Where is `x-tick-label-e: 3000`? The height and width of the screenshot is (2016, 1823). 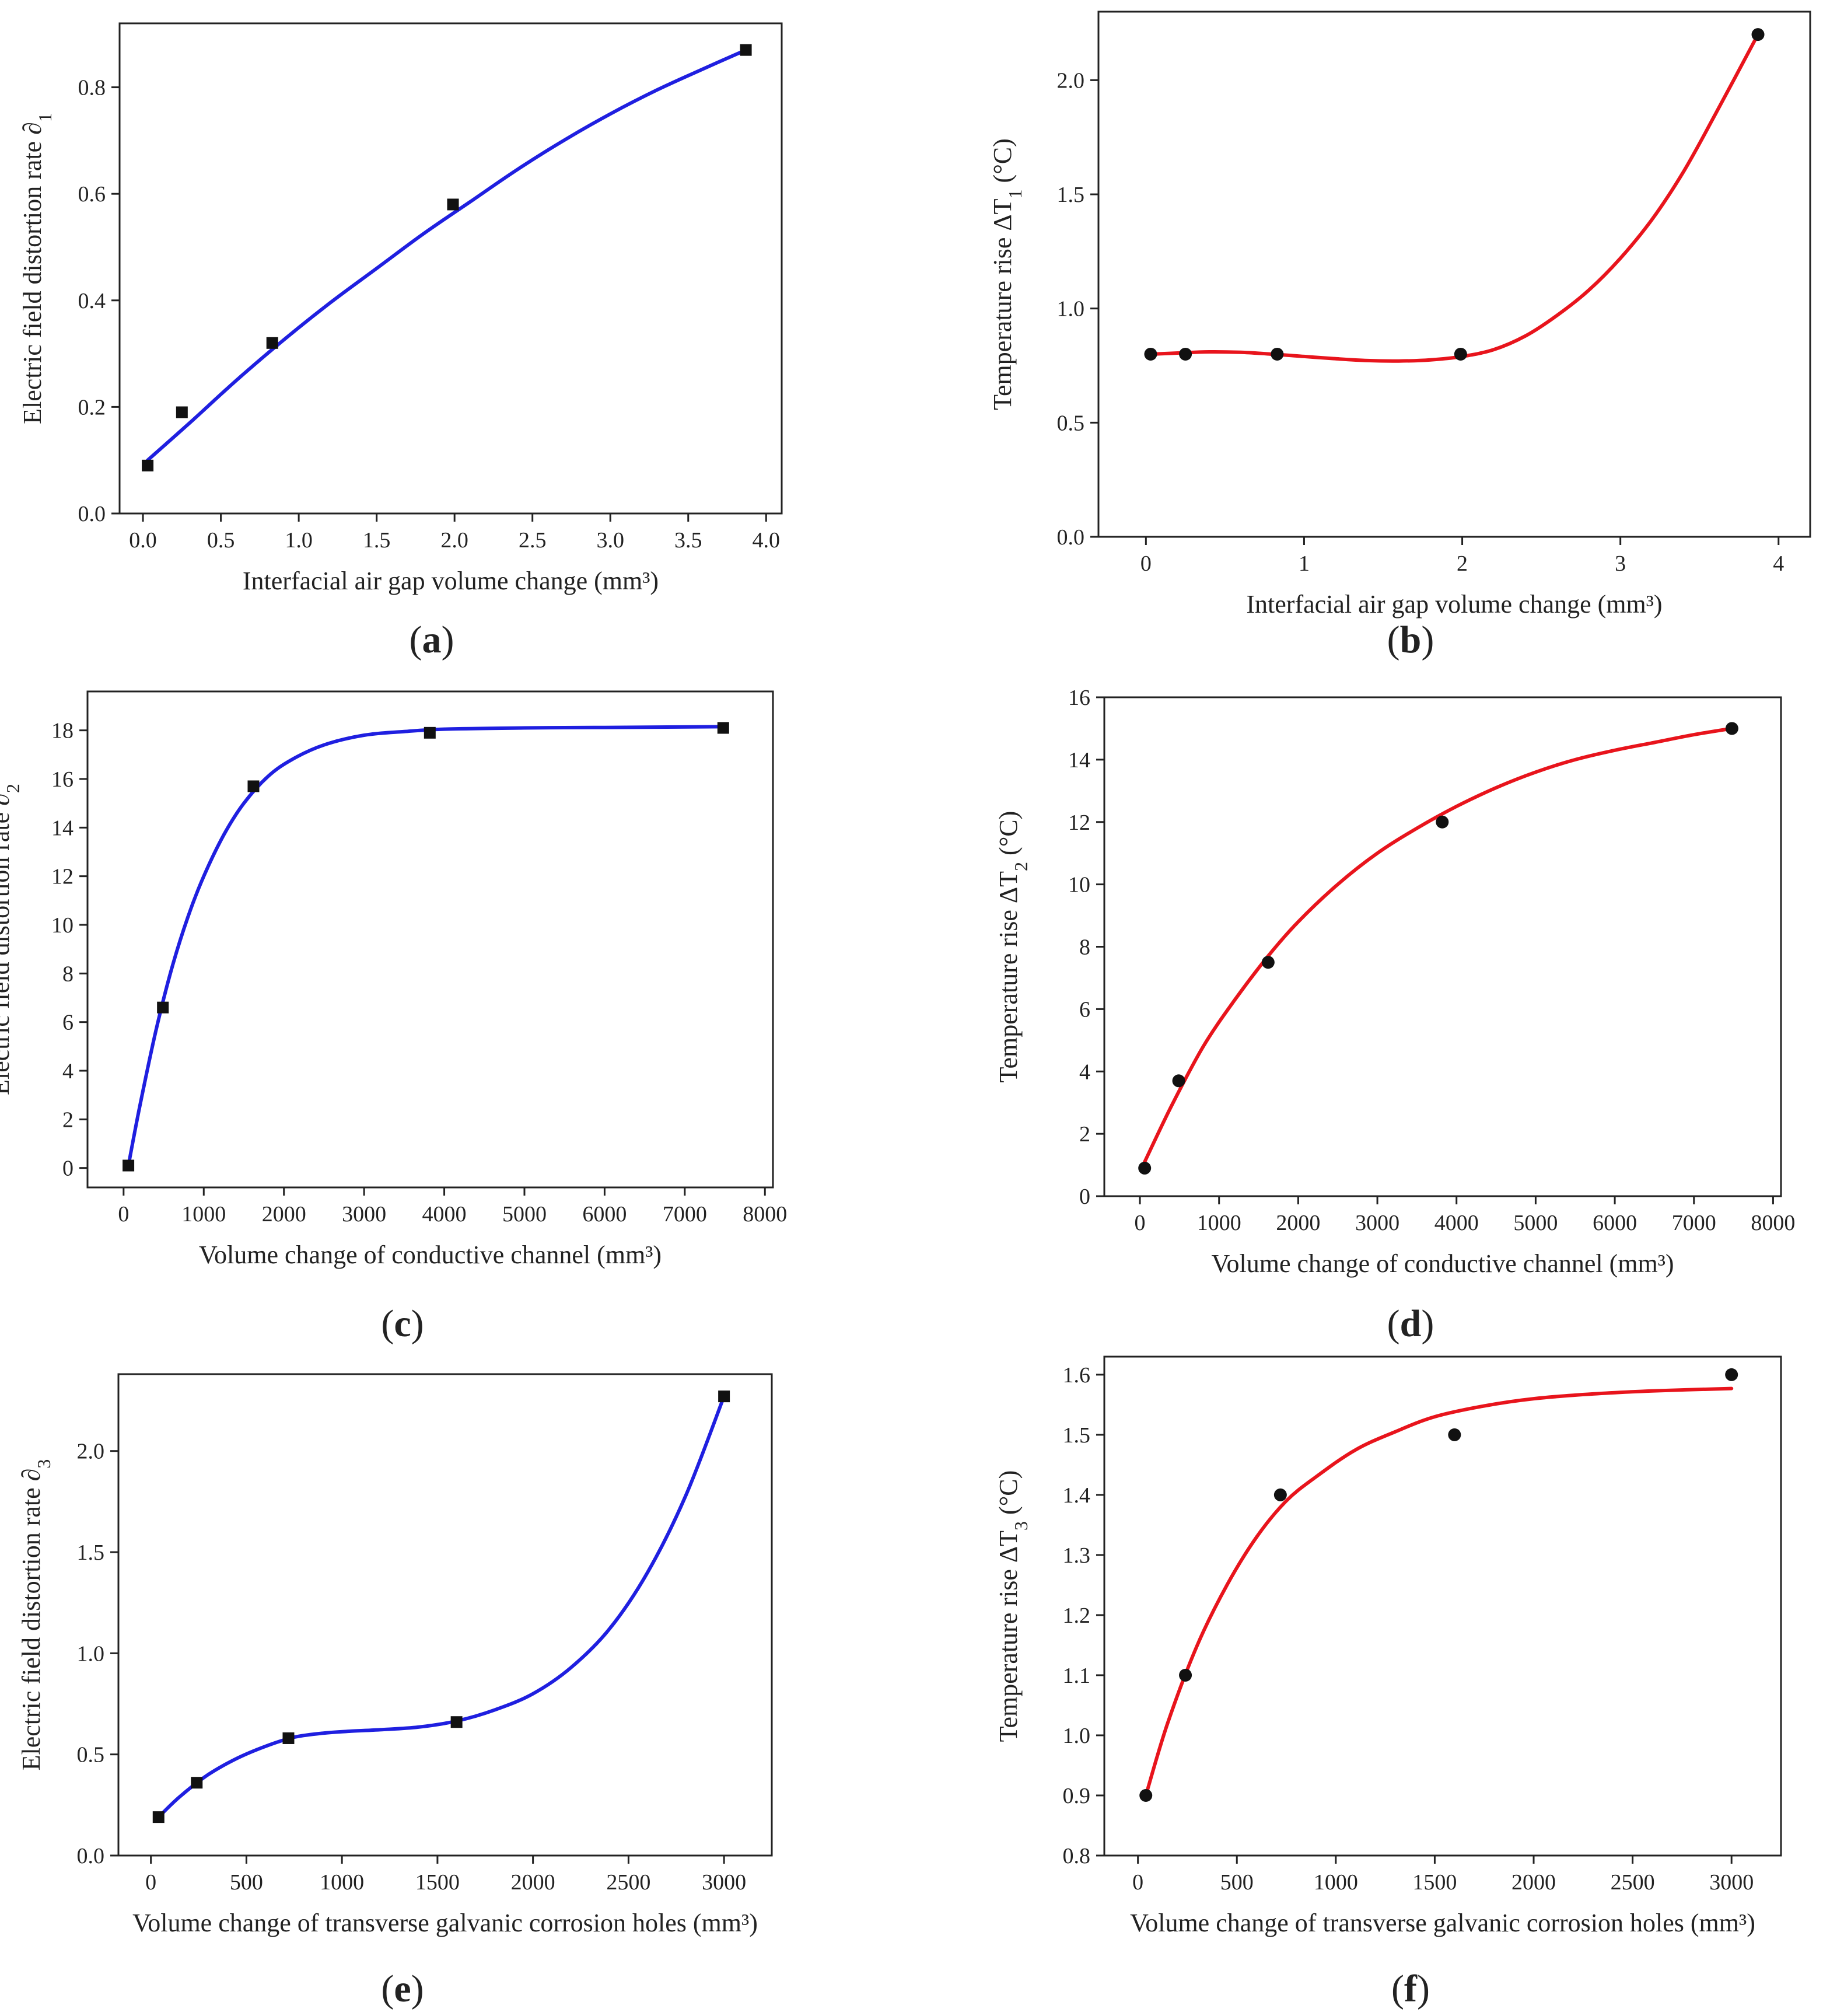 x-tick-label-e: 3000 is located at coordinates (724, 1882).